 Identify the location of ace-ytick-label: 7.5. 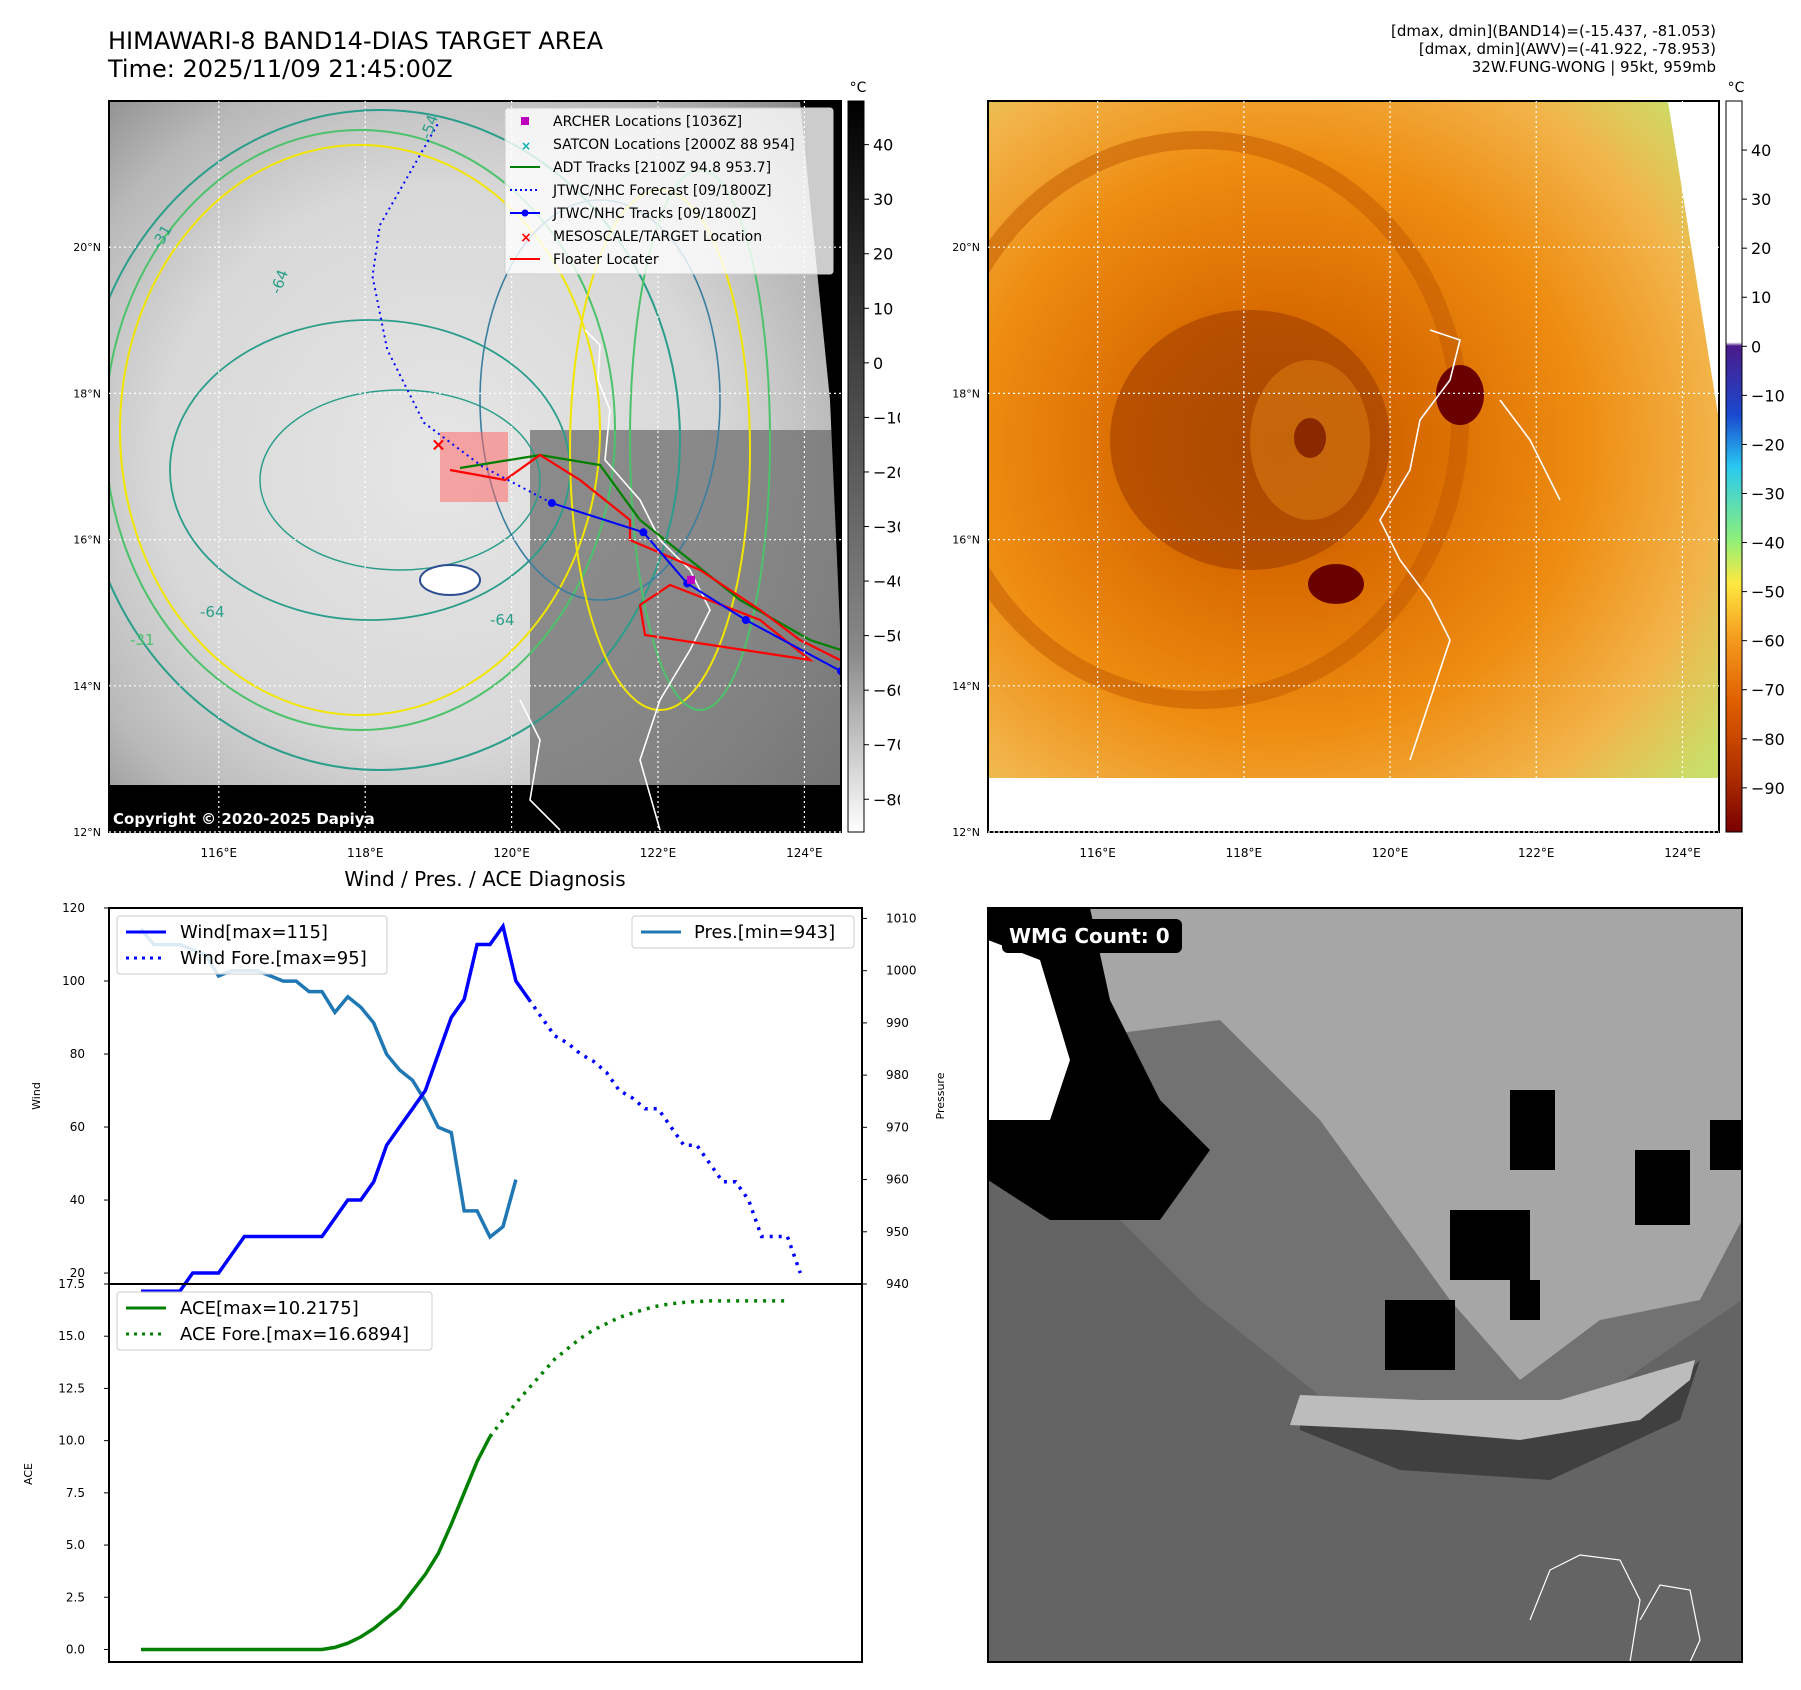
(75, 1493).